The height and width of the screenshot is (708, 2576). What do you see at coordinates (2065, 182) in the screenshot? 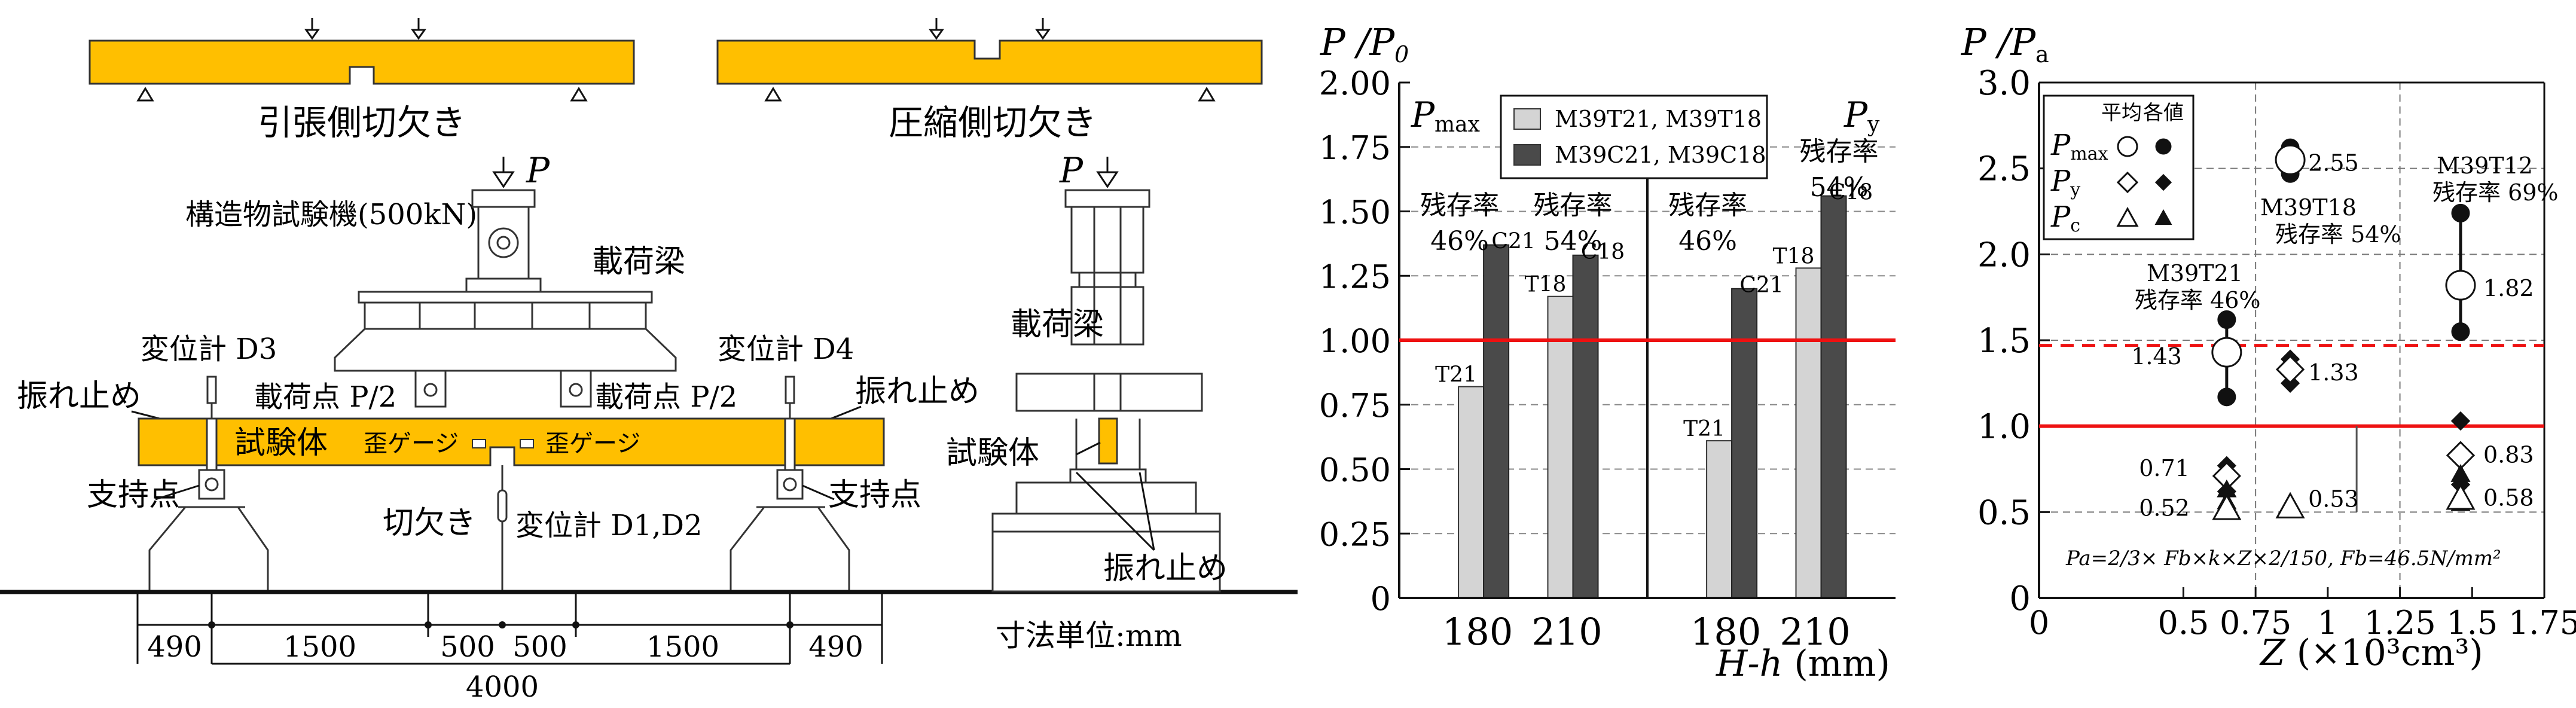
I see `legend-label: Py` at bounding box center [2065, 182].